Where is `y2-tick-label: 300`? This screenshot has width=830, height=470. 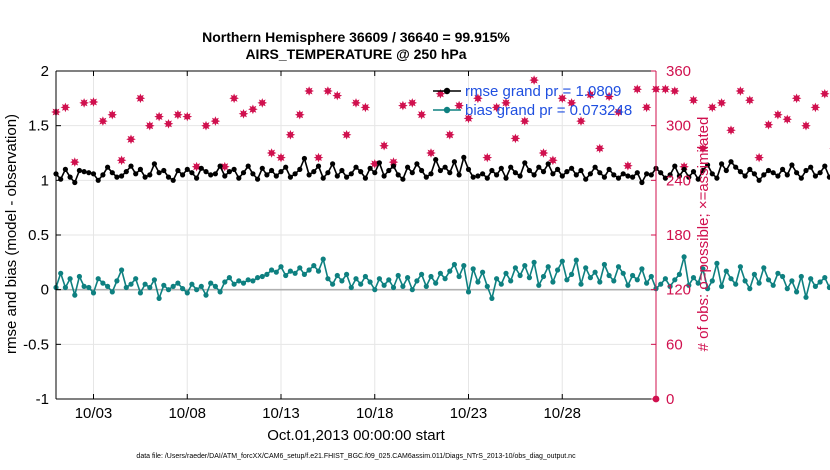 y2-tick-label: 300 is located at coordinates (678, 126).